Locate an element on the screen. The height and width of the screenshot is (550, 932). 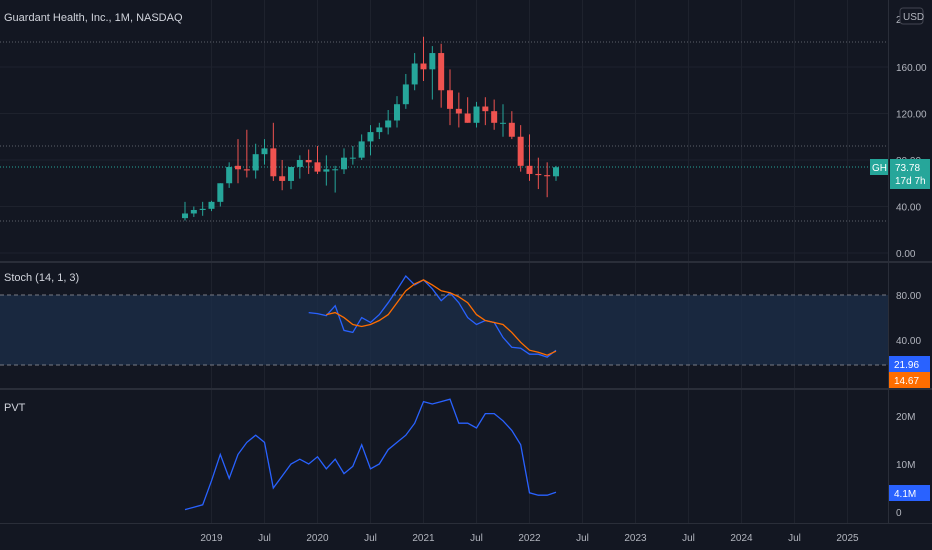
last-price-badge: GH 73.78 17d 7h is located at coordinates (900, 174).